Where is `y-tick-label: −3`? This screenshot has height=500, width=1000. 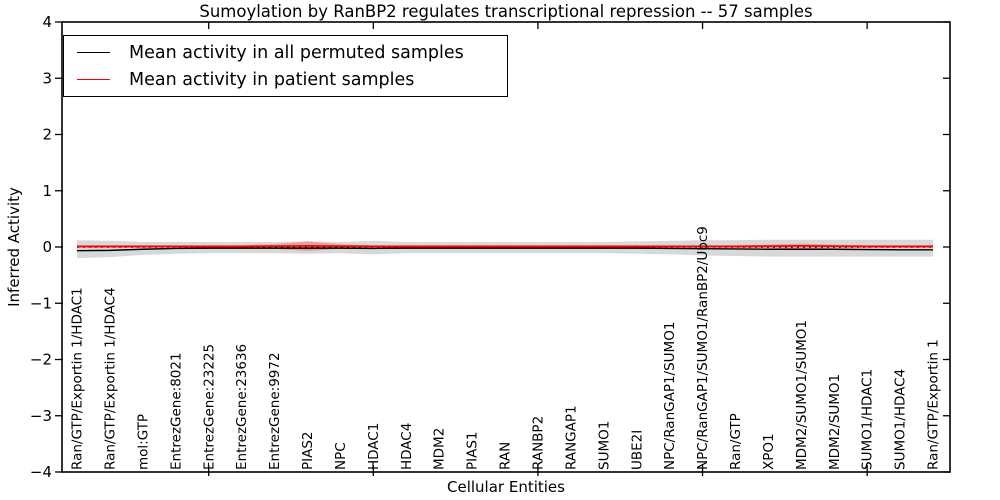 y-tick-label: −3 is located at coordinates (41, 416).